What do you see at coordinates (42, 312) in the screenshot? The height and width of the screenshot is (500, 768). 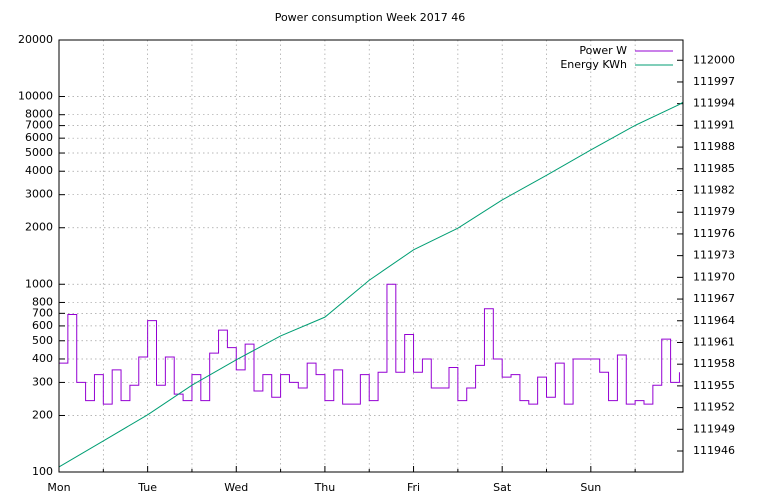 I see `y-tick-label: 700` at bounding box center [42, 312].